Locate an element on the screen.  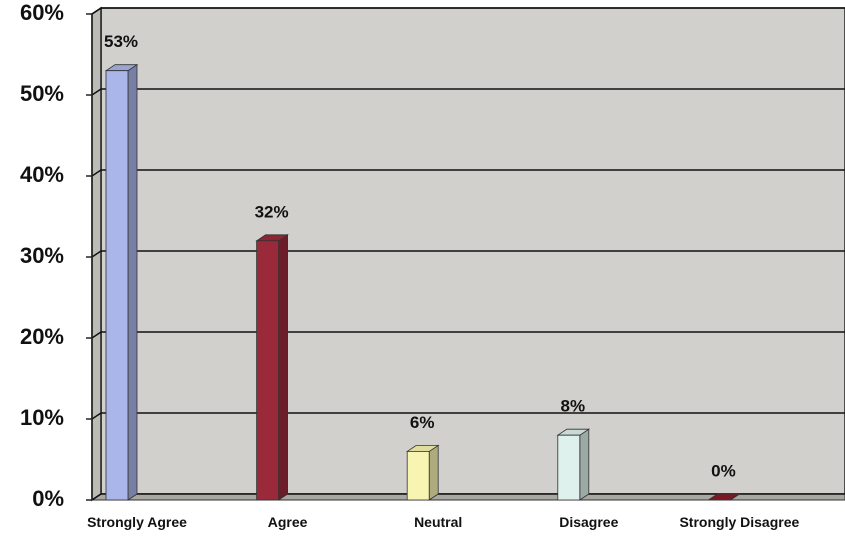
y-tick-label: 30% is located at coordinates (42, 255).